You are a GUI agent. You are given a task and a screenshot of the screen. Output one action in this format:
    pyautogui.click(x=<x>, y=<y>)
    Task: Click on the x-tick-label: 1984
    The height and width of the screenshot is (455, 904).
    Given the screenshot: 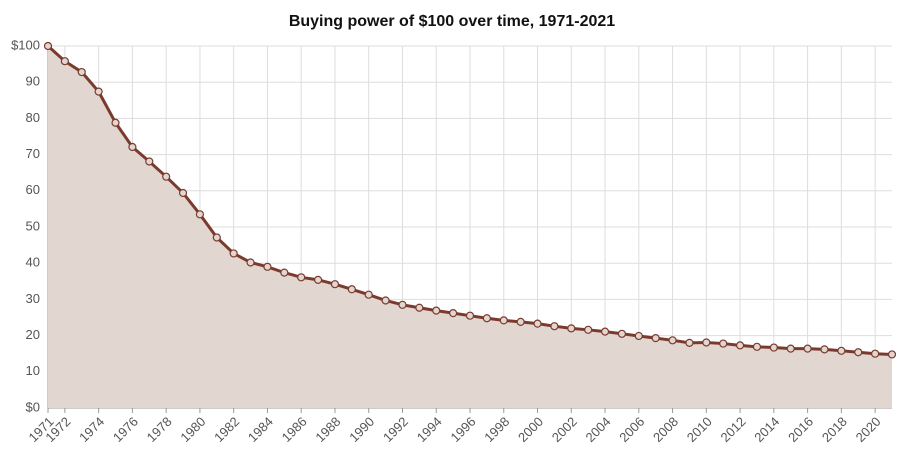 What is the action you would take?
    pyautogui.click(x=260, y=429)
    